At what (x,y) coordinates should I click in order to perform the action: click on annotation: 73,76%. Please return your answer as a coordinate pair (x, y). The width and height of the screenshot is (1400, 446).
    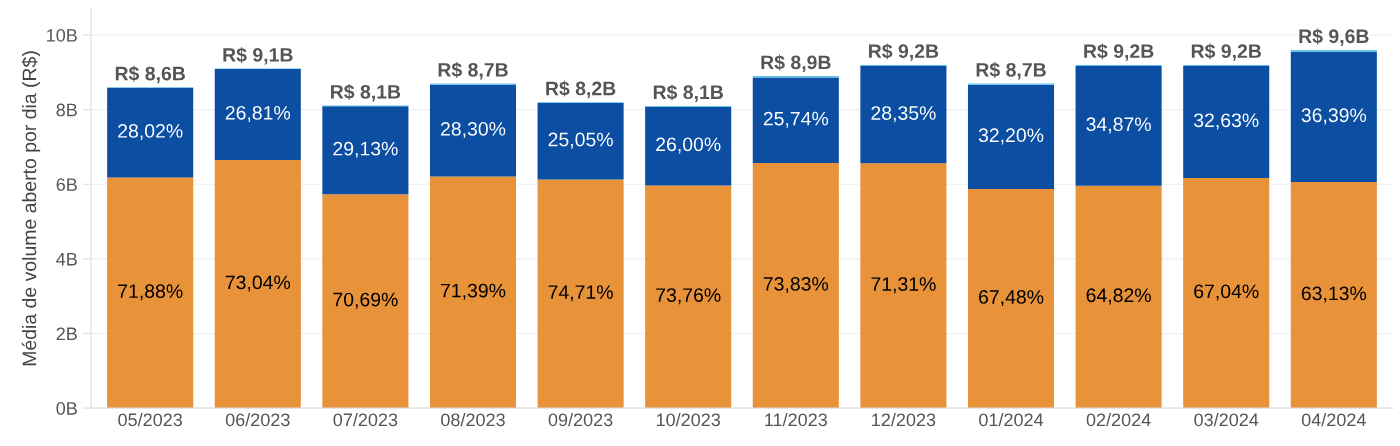
    Looking at the image, I should click on (688, 296).